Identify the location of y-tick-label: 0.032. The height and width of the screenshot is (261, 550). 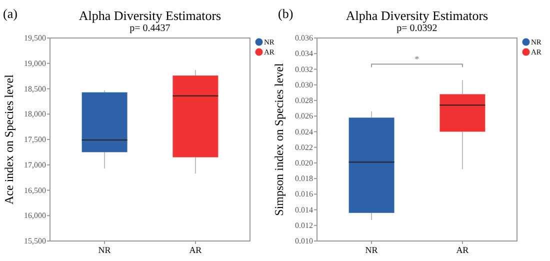
(304, 69).